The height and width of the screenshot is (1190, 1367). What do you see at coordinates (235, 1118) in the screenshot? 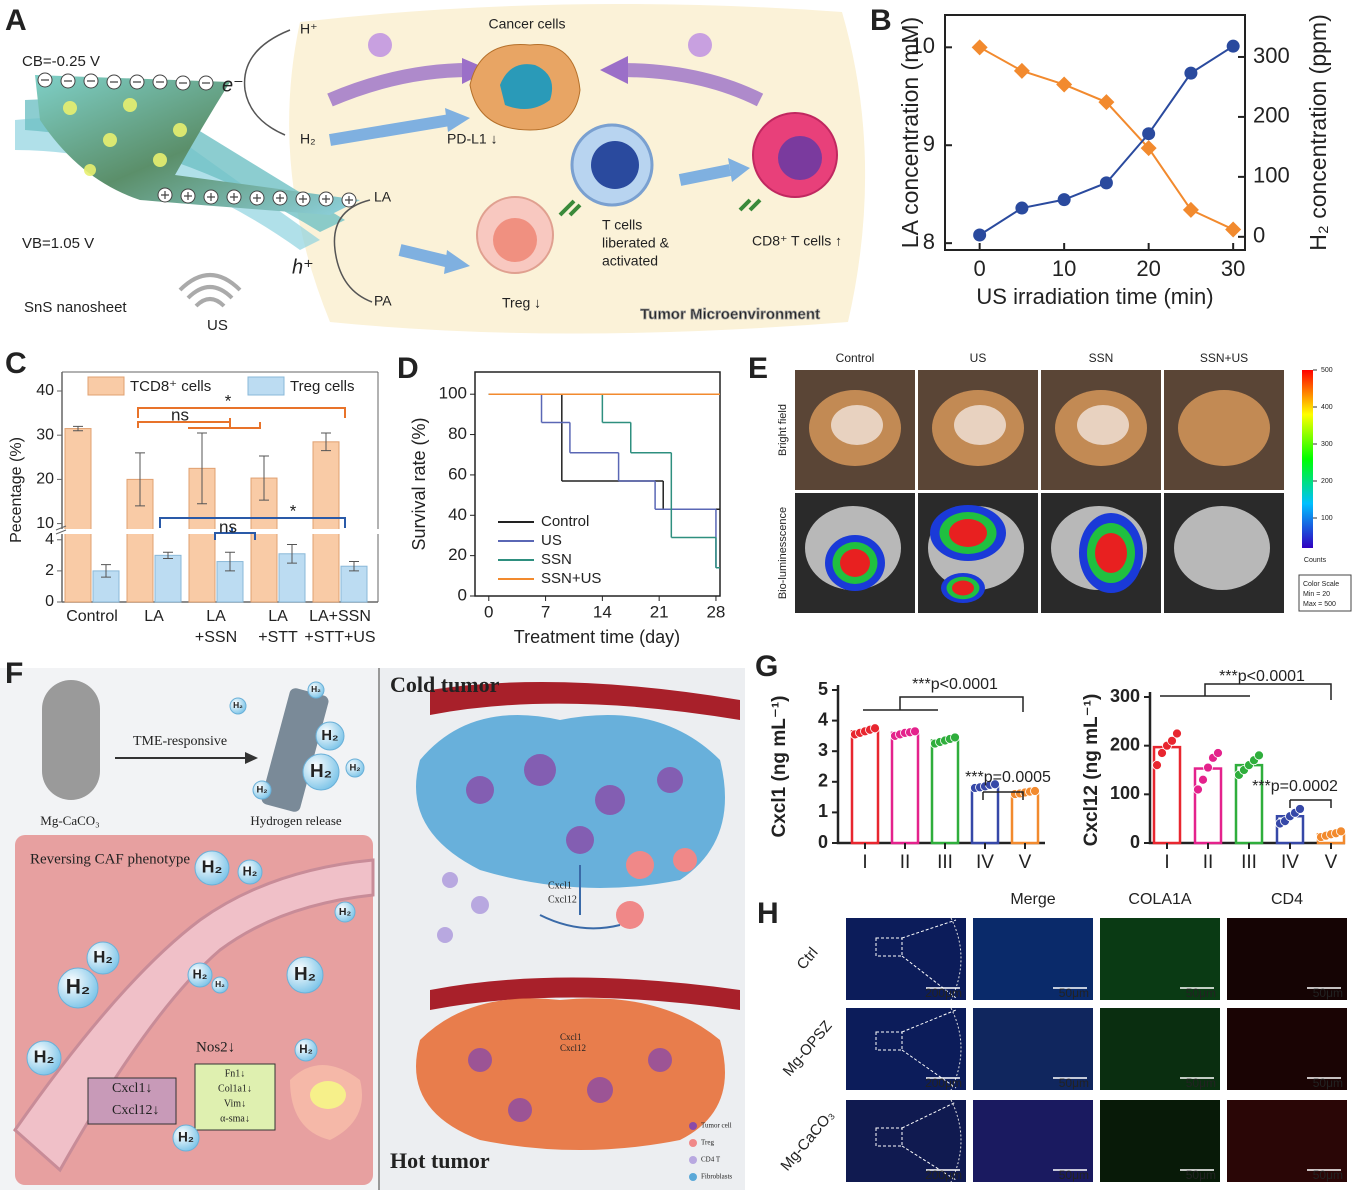
I see `f-gene: α-sma↓` at bounding box center [235, 1118].